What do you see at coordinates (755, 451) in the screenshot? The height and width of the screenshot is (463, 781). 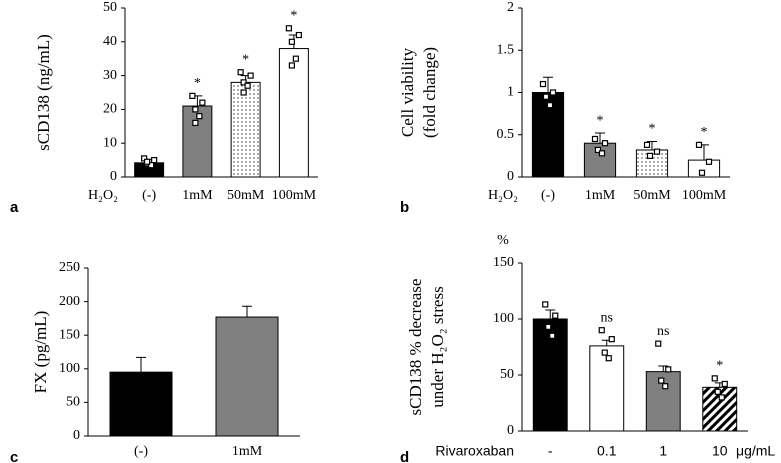 I see `x-suffix: μg/mL` at bounding box center [755, 451].